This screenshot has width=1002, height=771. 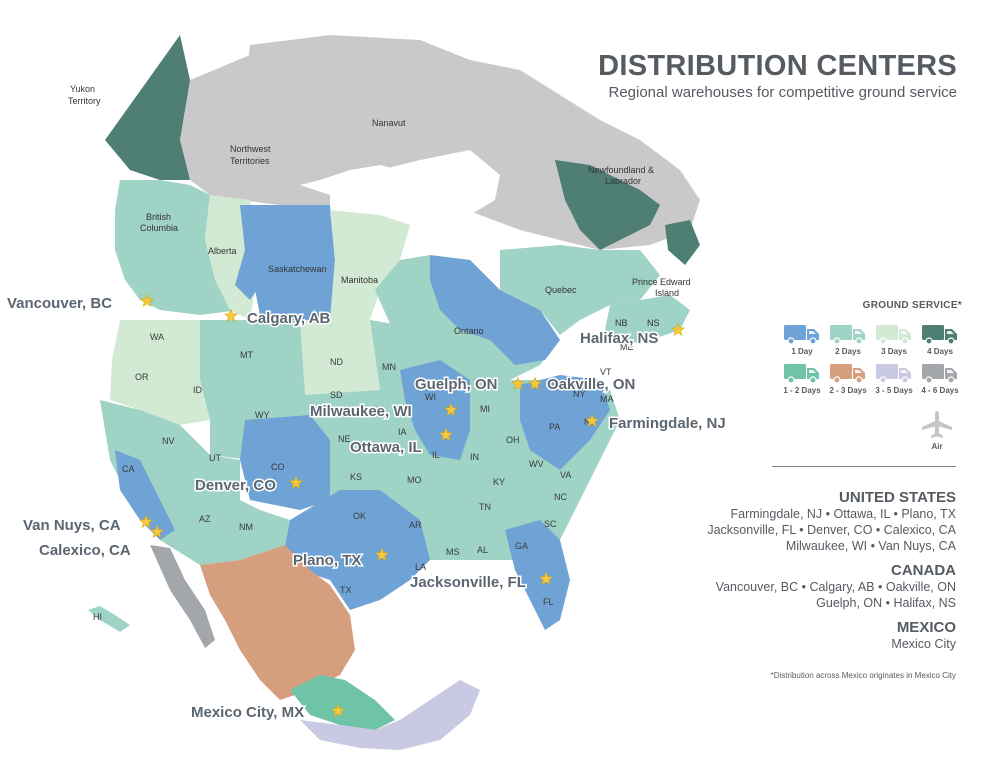 I want to click on region-label-nl: Newfoundland &, so click(x=621, y=170).